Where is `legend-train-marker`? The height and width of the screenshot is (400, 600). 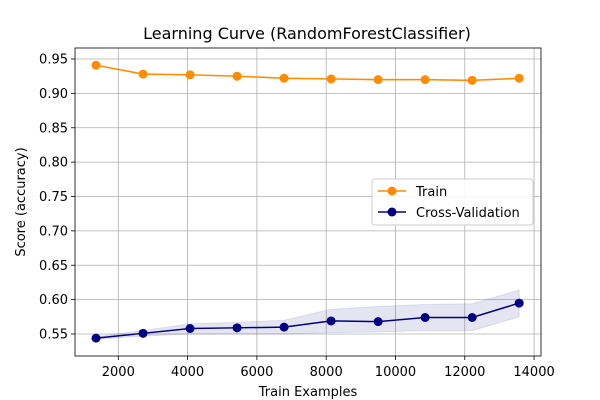
legend-train-marker is located at coordinates (392, 191).